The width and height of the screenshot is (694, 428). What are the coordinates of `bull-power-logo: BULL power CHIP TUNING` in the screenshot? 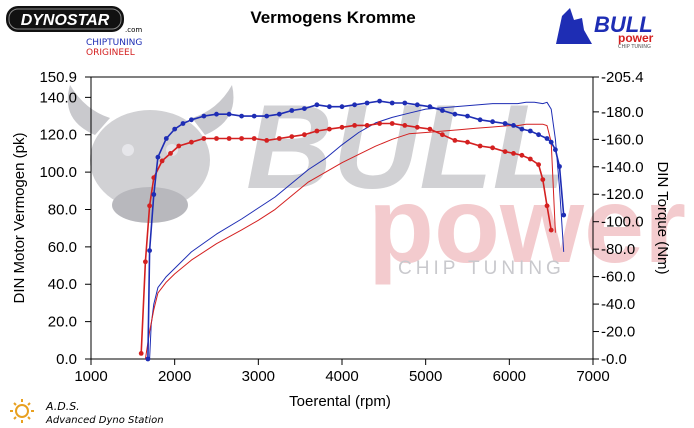 It's located at (606, 27).